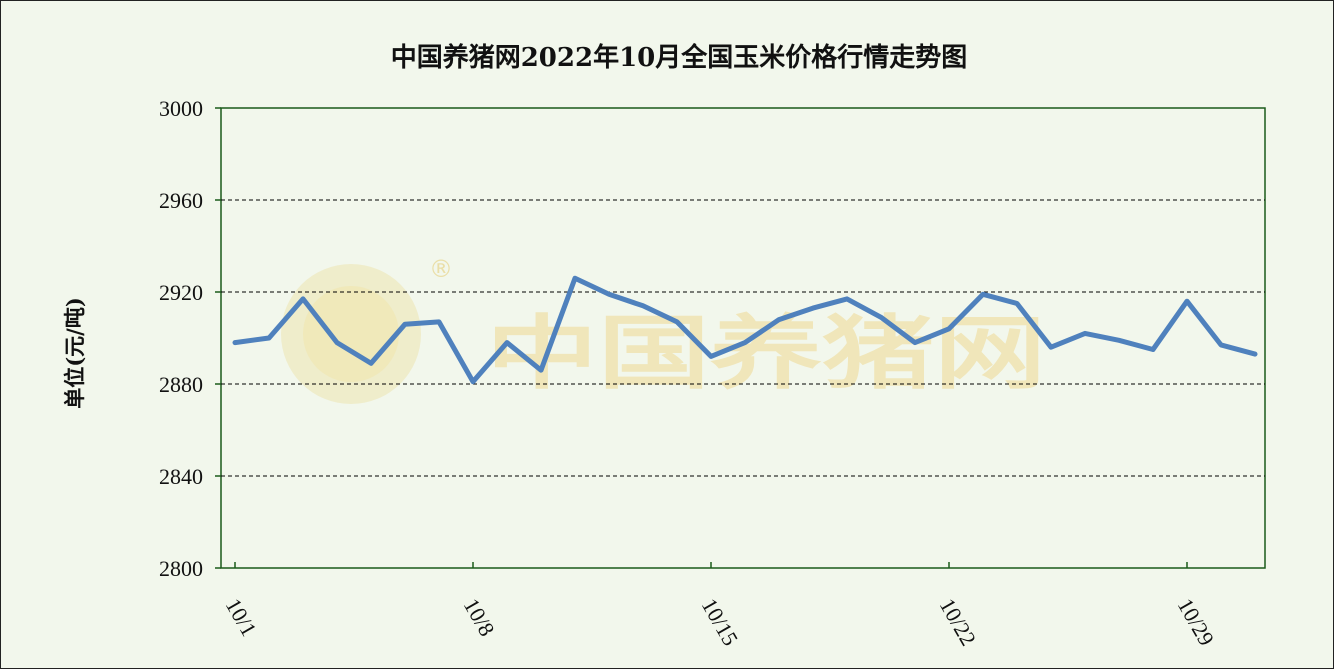 The width and height of the screenshot is (1334, 669). What do you see at coordinates (720, 622) in the screenshot?
I see `x-tick-label: 10/15` at bounding box center [720, 622].